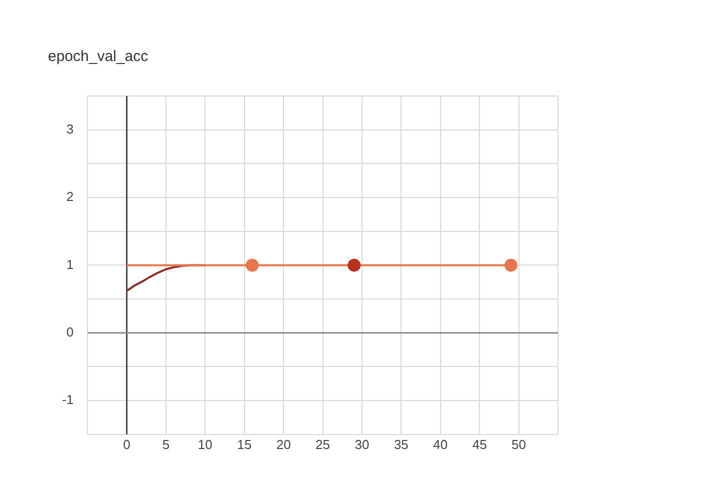 The width and height of the screenshot is (706, 484). I want to click on x-tick-label: 10, so click(205, 444).